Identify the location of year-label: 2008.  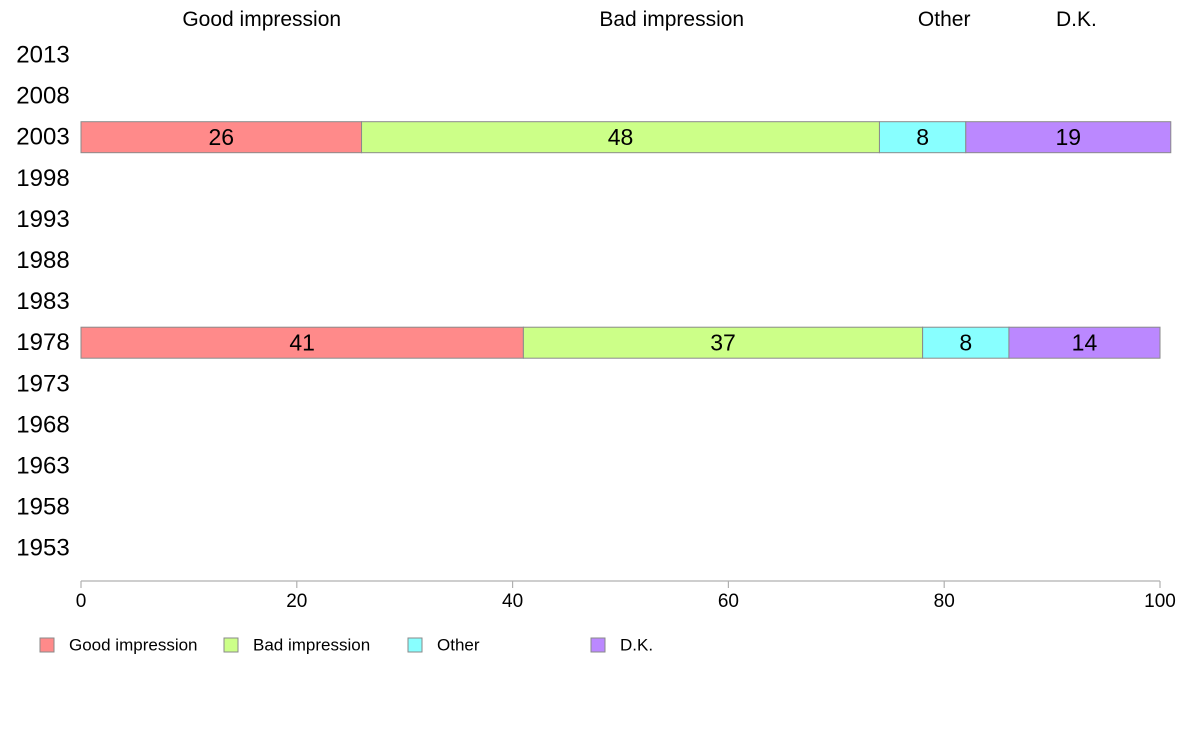
(42, 96).